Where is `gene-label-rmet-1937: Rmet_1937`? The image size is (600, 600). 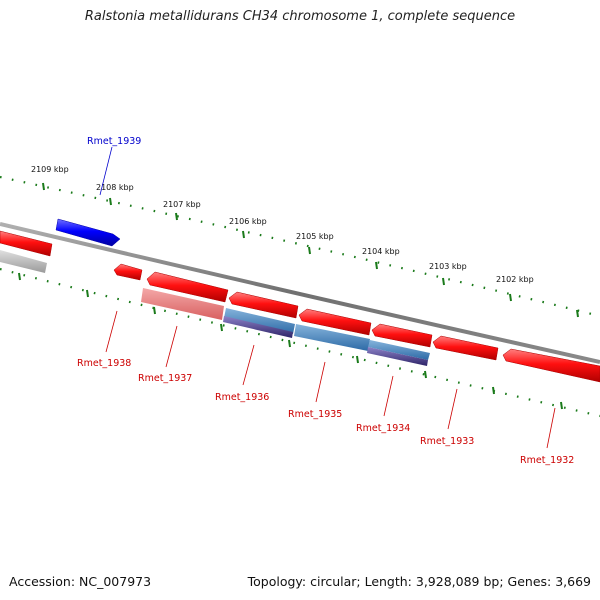
gene-label-rmet-1937: Rmet_1937 is located at coordinates (165, 378).